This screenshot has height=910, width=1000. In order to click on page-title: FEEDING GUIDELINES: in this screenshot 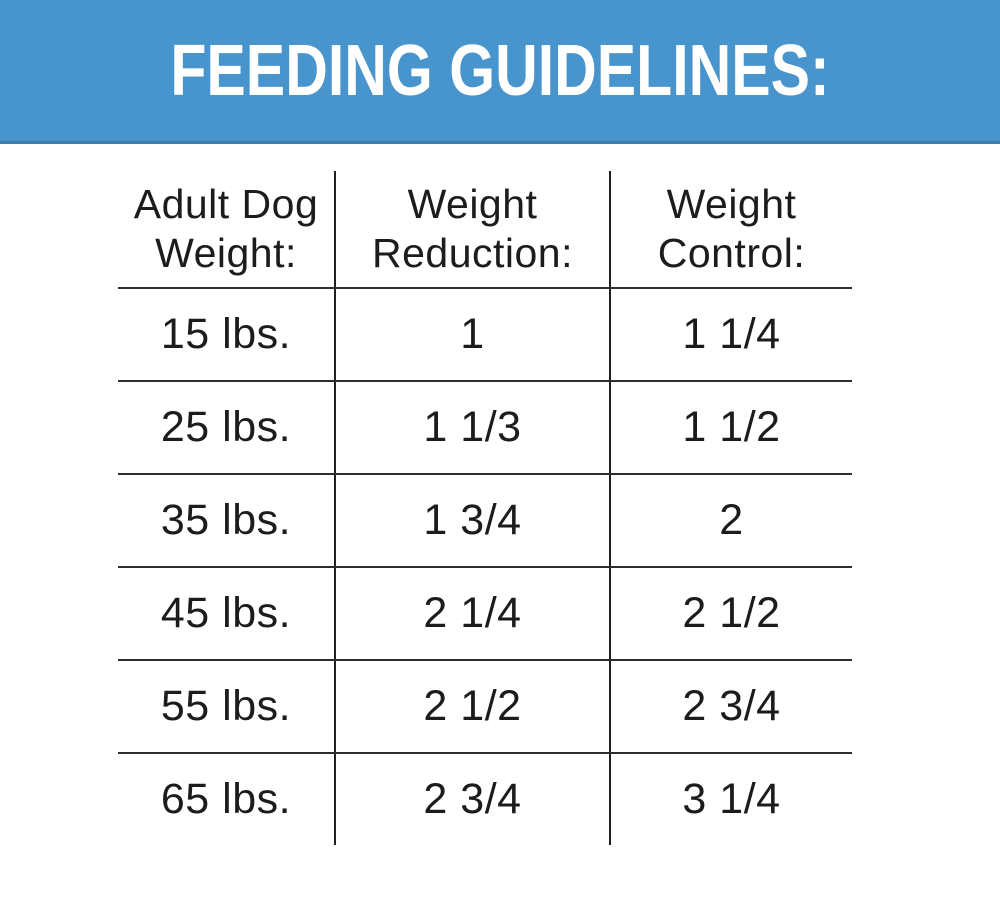, I will do `click(500, 70)`.